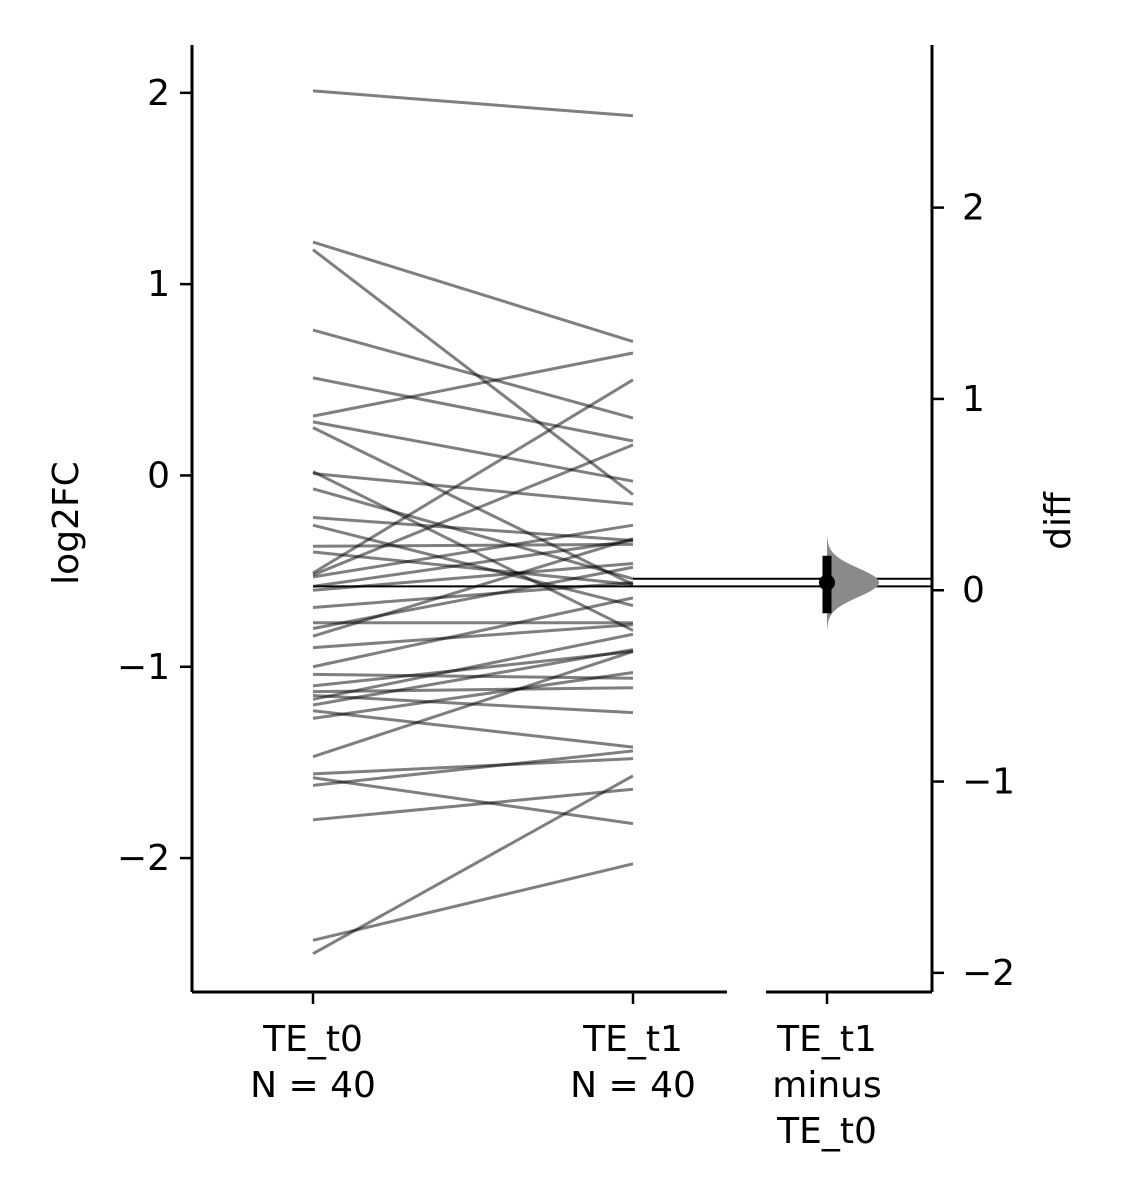 This screenshot has height=1200, width=1125. I want to click on contrast-group, so click(849, 582).